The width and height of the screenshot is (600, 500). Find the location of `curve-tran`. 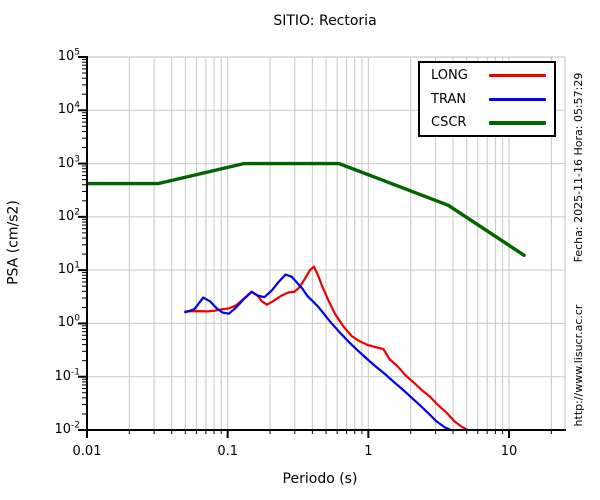

curve-tran is located at coordinates (318, 352).